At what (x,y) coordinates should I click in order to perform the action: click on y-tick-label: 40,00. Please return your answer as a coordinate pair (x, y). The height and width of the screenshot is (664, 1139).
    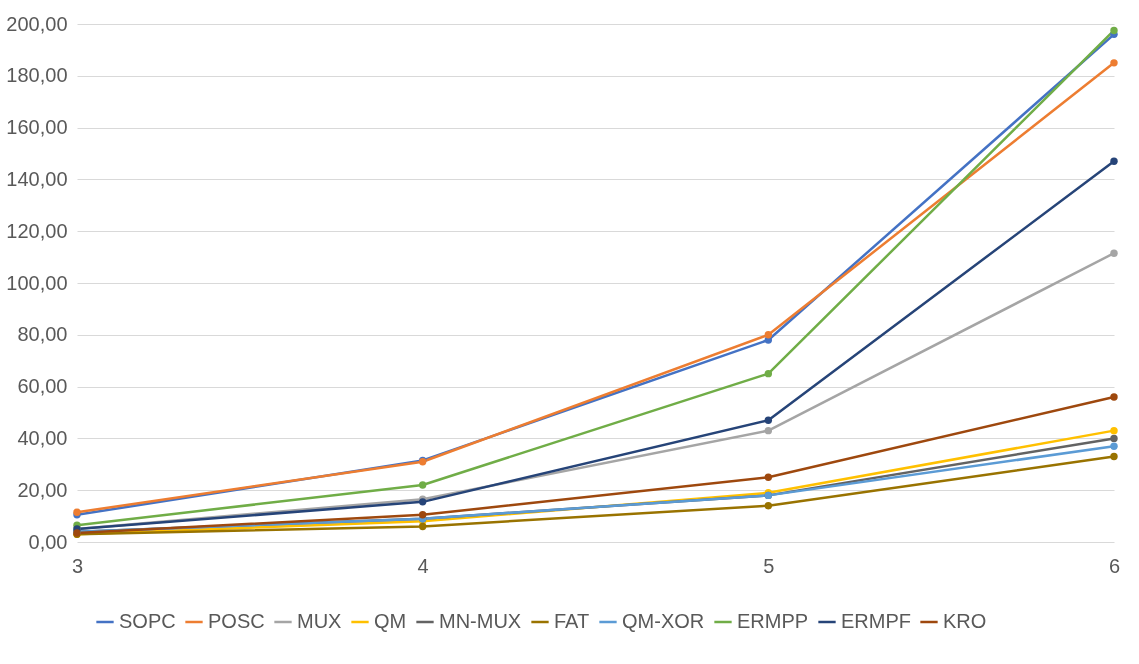
    Looking at the image, I should click on (42, 437).